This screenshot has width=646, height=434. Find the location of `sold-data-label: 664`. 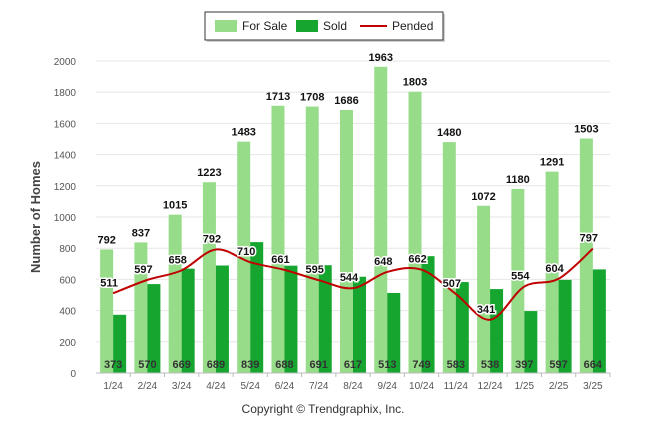

sold-data-label: 664 is located at coordinates (593, 365).